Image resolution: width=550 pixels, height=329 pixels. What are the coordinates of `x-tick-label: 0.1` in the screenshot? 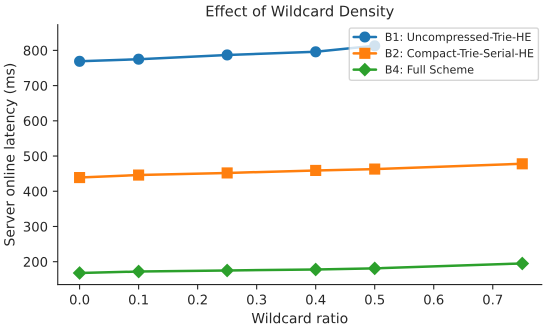 It's located at (138, 299).